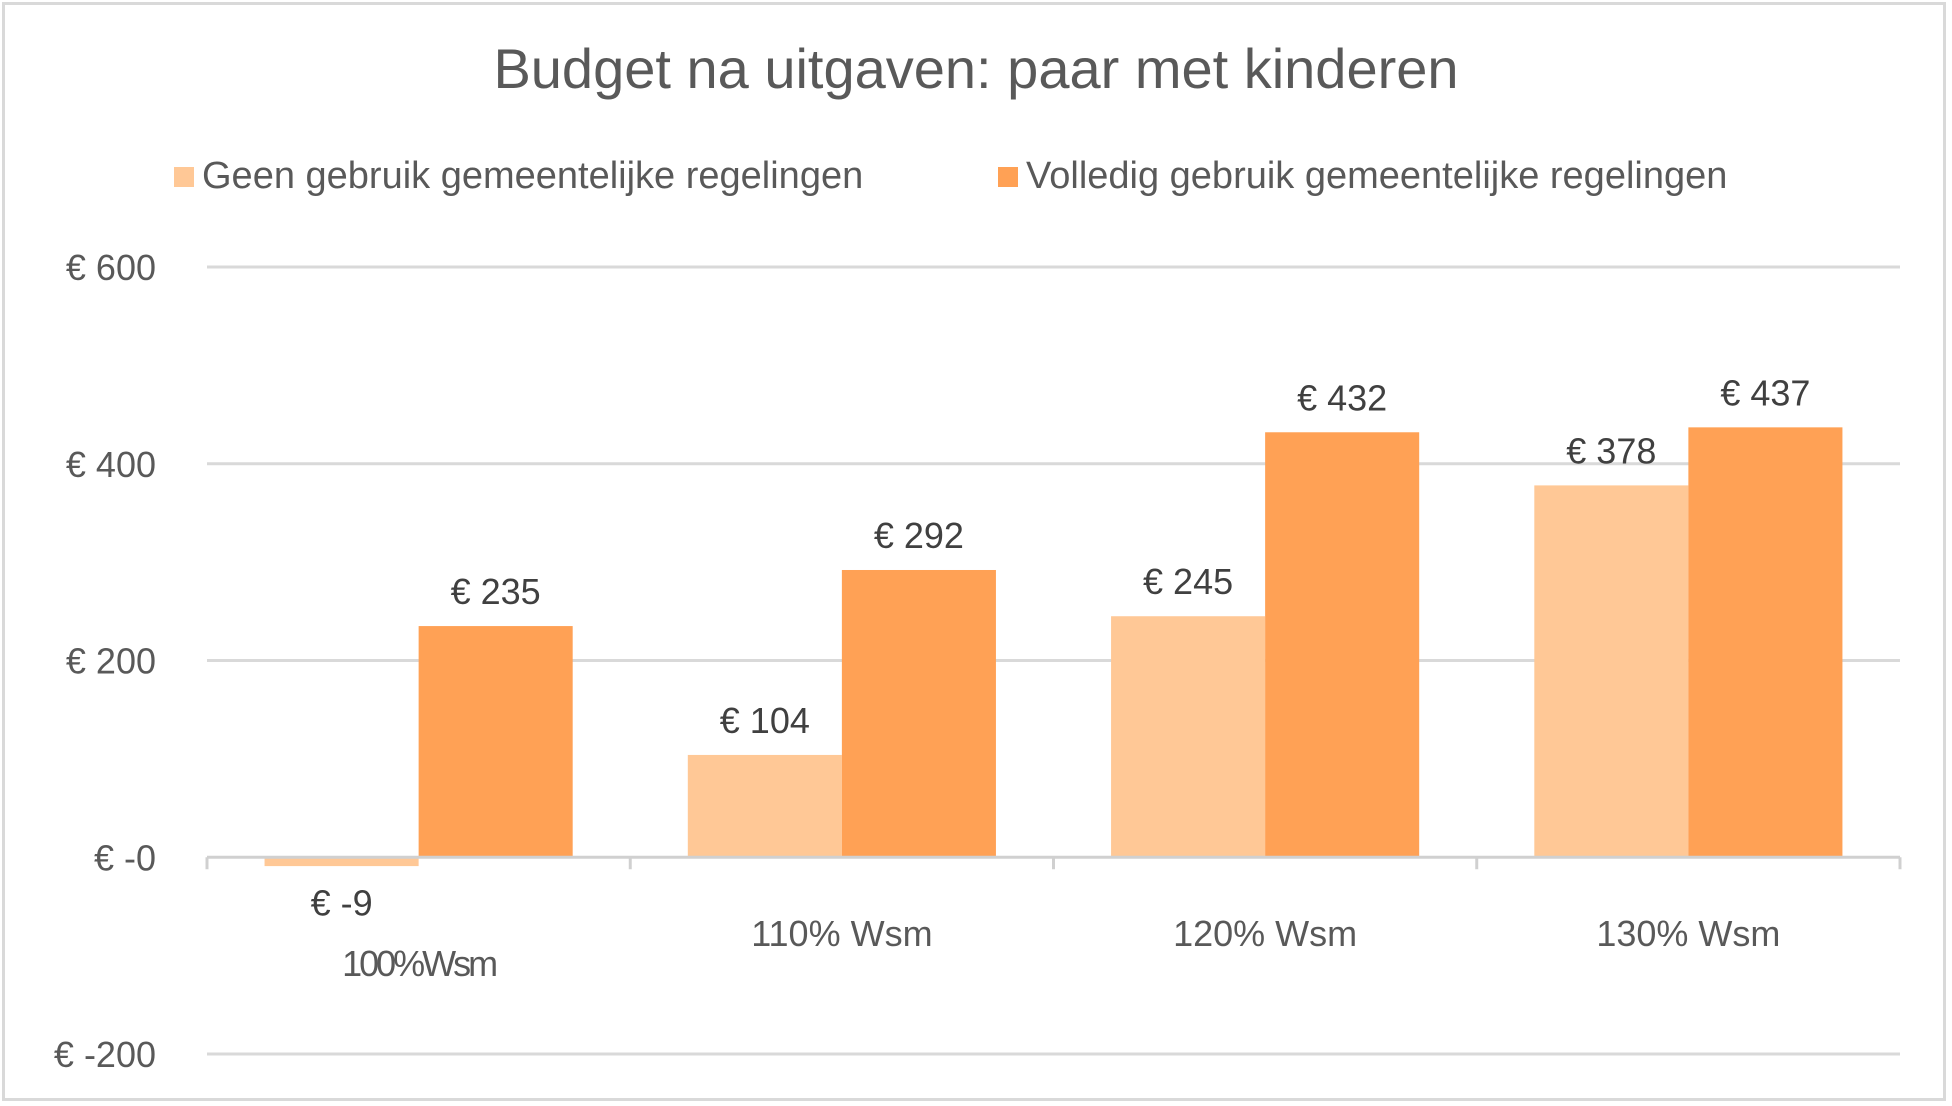  What do you see at coordinates (765, 720) in the screenshot?
I see `data-label: € 104` at bounding box center [765, 720].